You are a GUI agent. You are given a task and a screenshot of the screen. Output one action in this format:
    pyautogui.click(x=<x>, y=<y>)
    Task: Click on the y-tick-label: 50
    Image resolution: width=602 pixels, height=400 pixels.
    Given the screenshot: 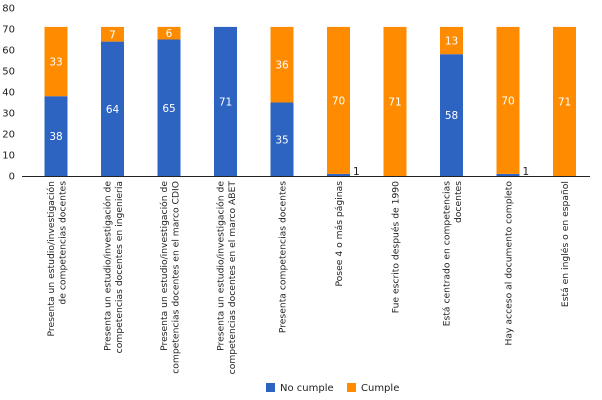 What is the action you would take?
    pyautogui.click(x=8, y=72)
    